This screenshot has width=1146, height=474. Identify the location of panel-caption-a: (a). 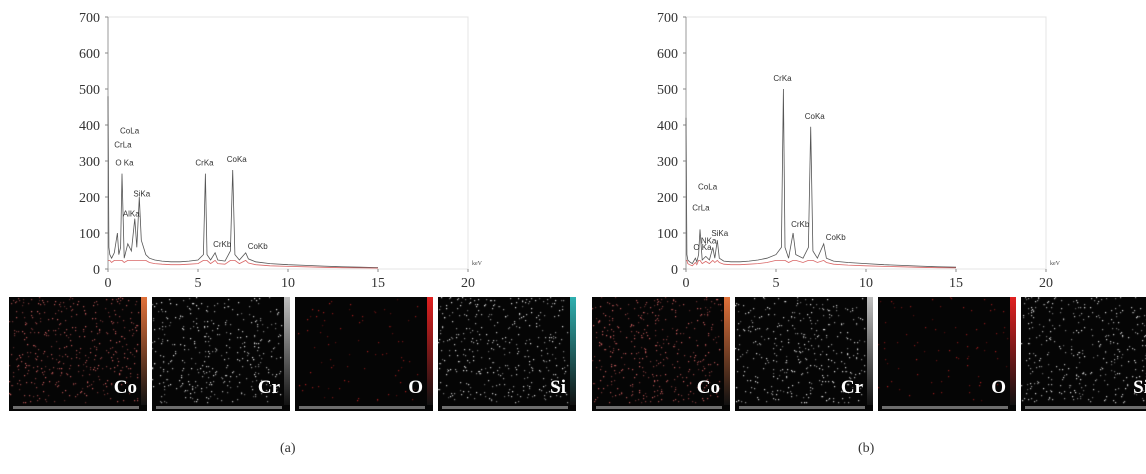
(288, 448).